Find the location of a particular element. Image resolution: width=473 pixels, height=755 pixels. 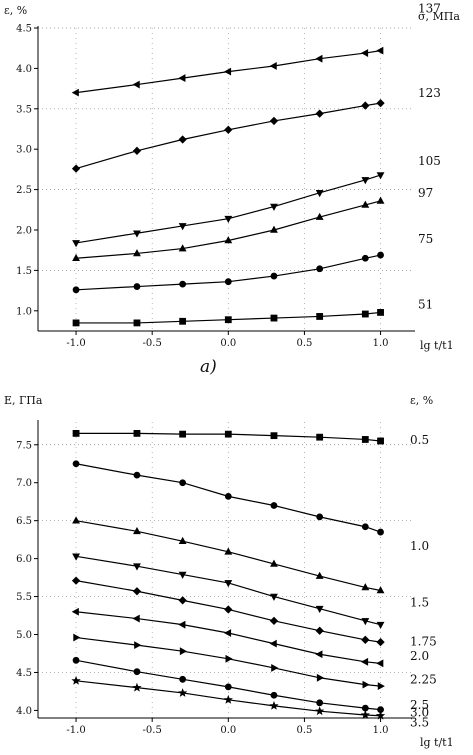

series-label: 1.0 is located at coordinates (419, 546).